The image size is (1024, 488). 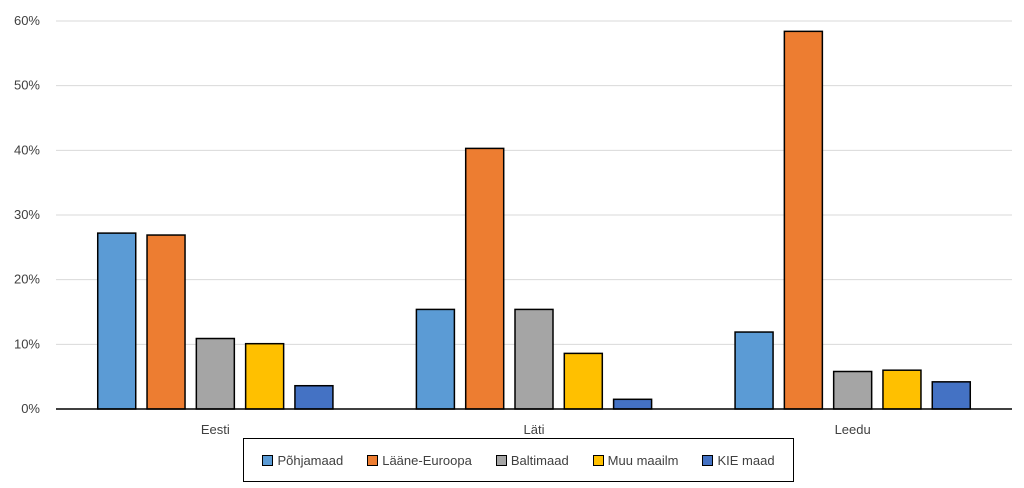 I want to click on legend-label: KIE maad, so click(x=746, y=460).